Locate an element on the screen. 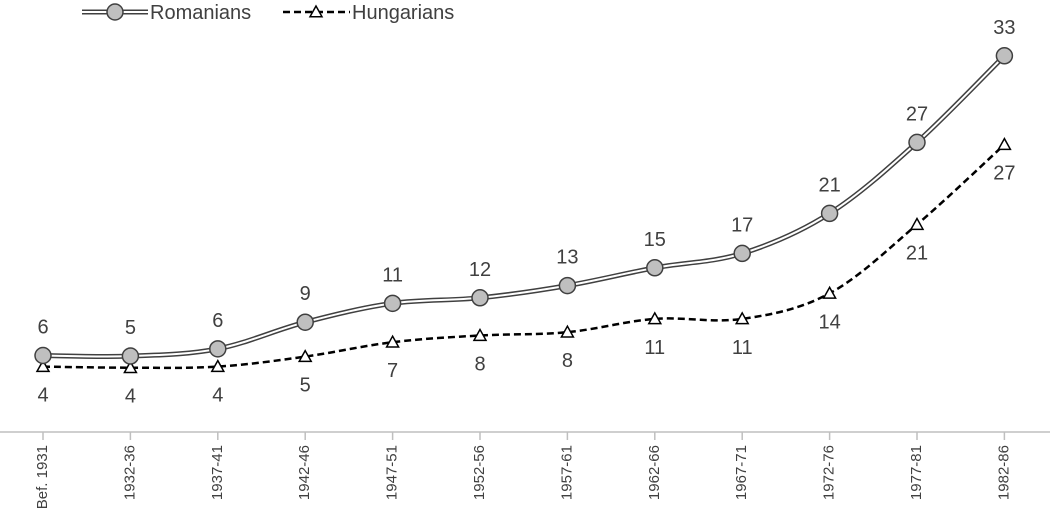 The image size is (1050, 525). legend-label-romanians: Romanians is located at coordinates (200, 13).